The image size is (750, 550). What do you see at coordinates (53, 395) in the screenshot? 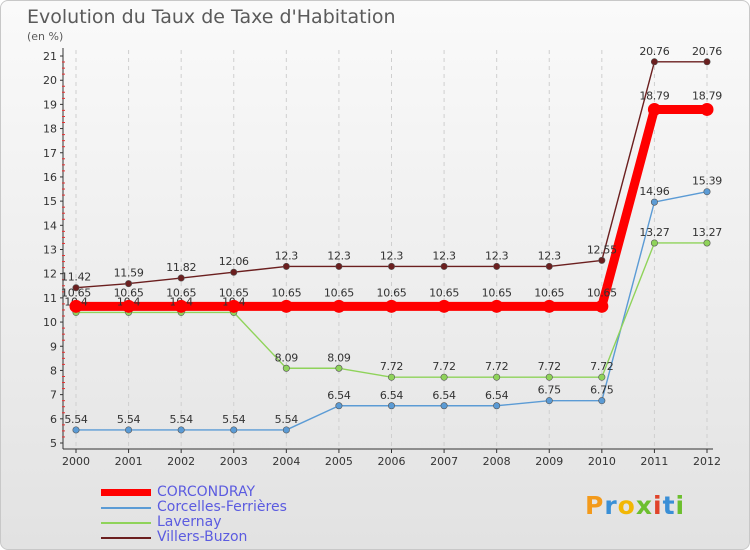
I see `y-tick-label: 7` at bounding box center [53, 395].